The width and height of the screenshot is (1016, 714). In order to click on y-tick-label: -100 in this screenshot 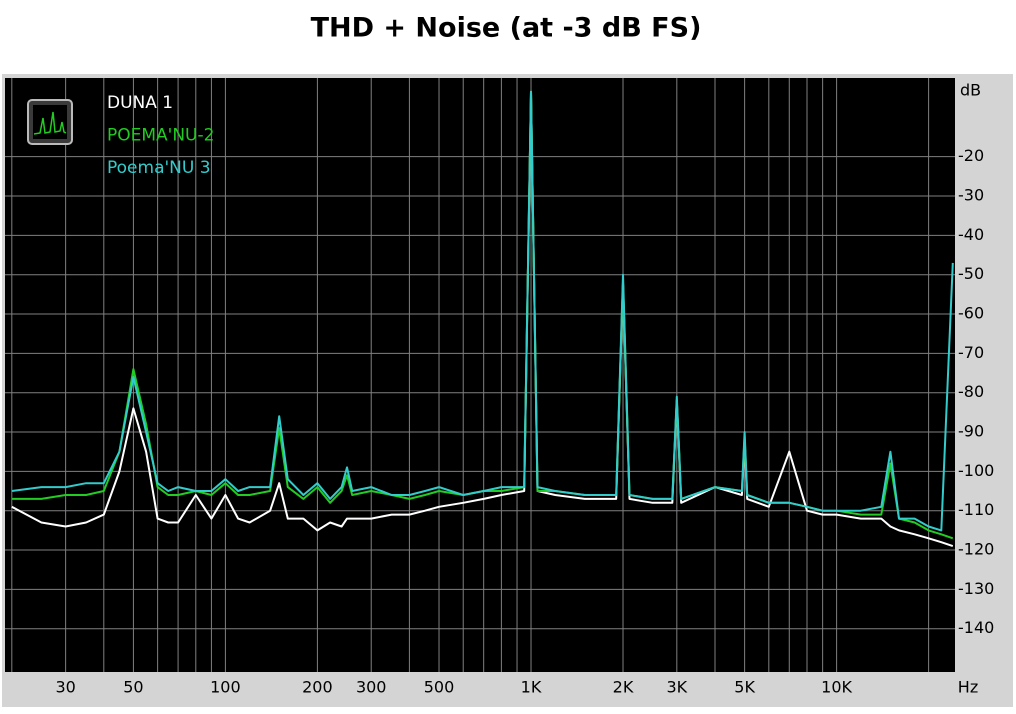, I will do `click(976, 470)`.